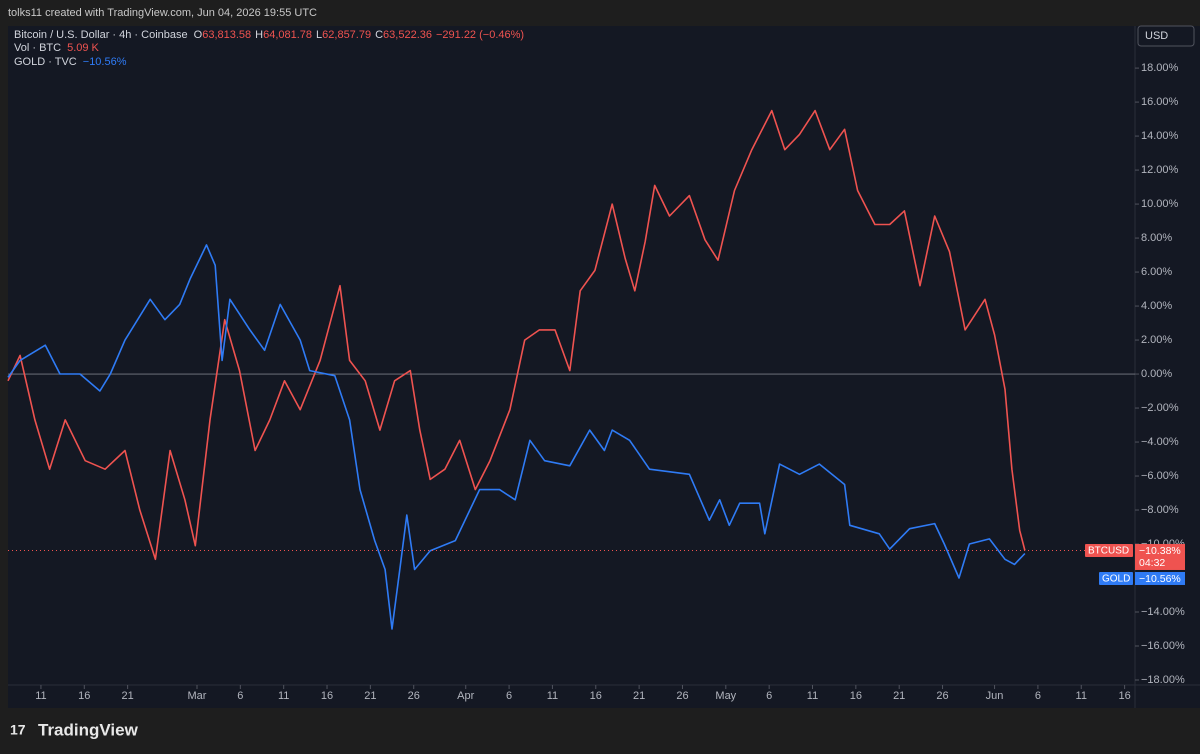  I want to click on tag-name: BTCUSD, so click(1108, 551).